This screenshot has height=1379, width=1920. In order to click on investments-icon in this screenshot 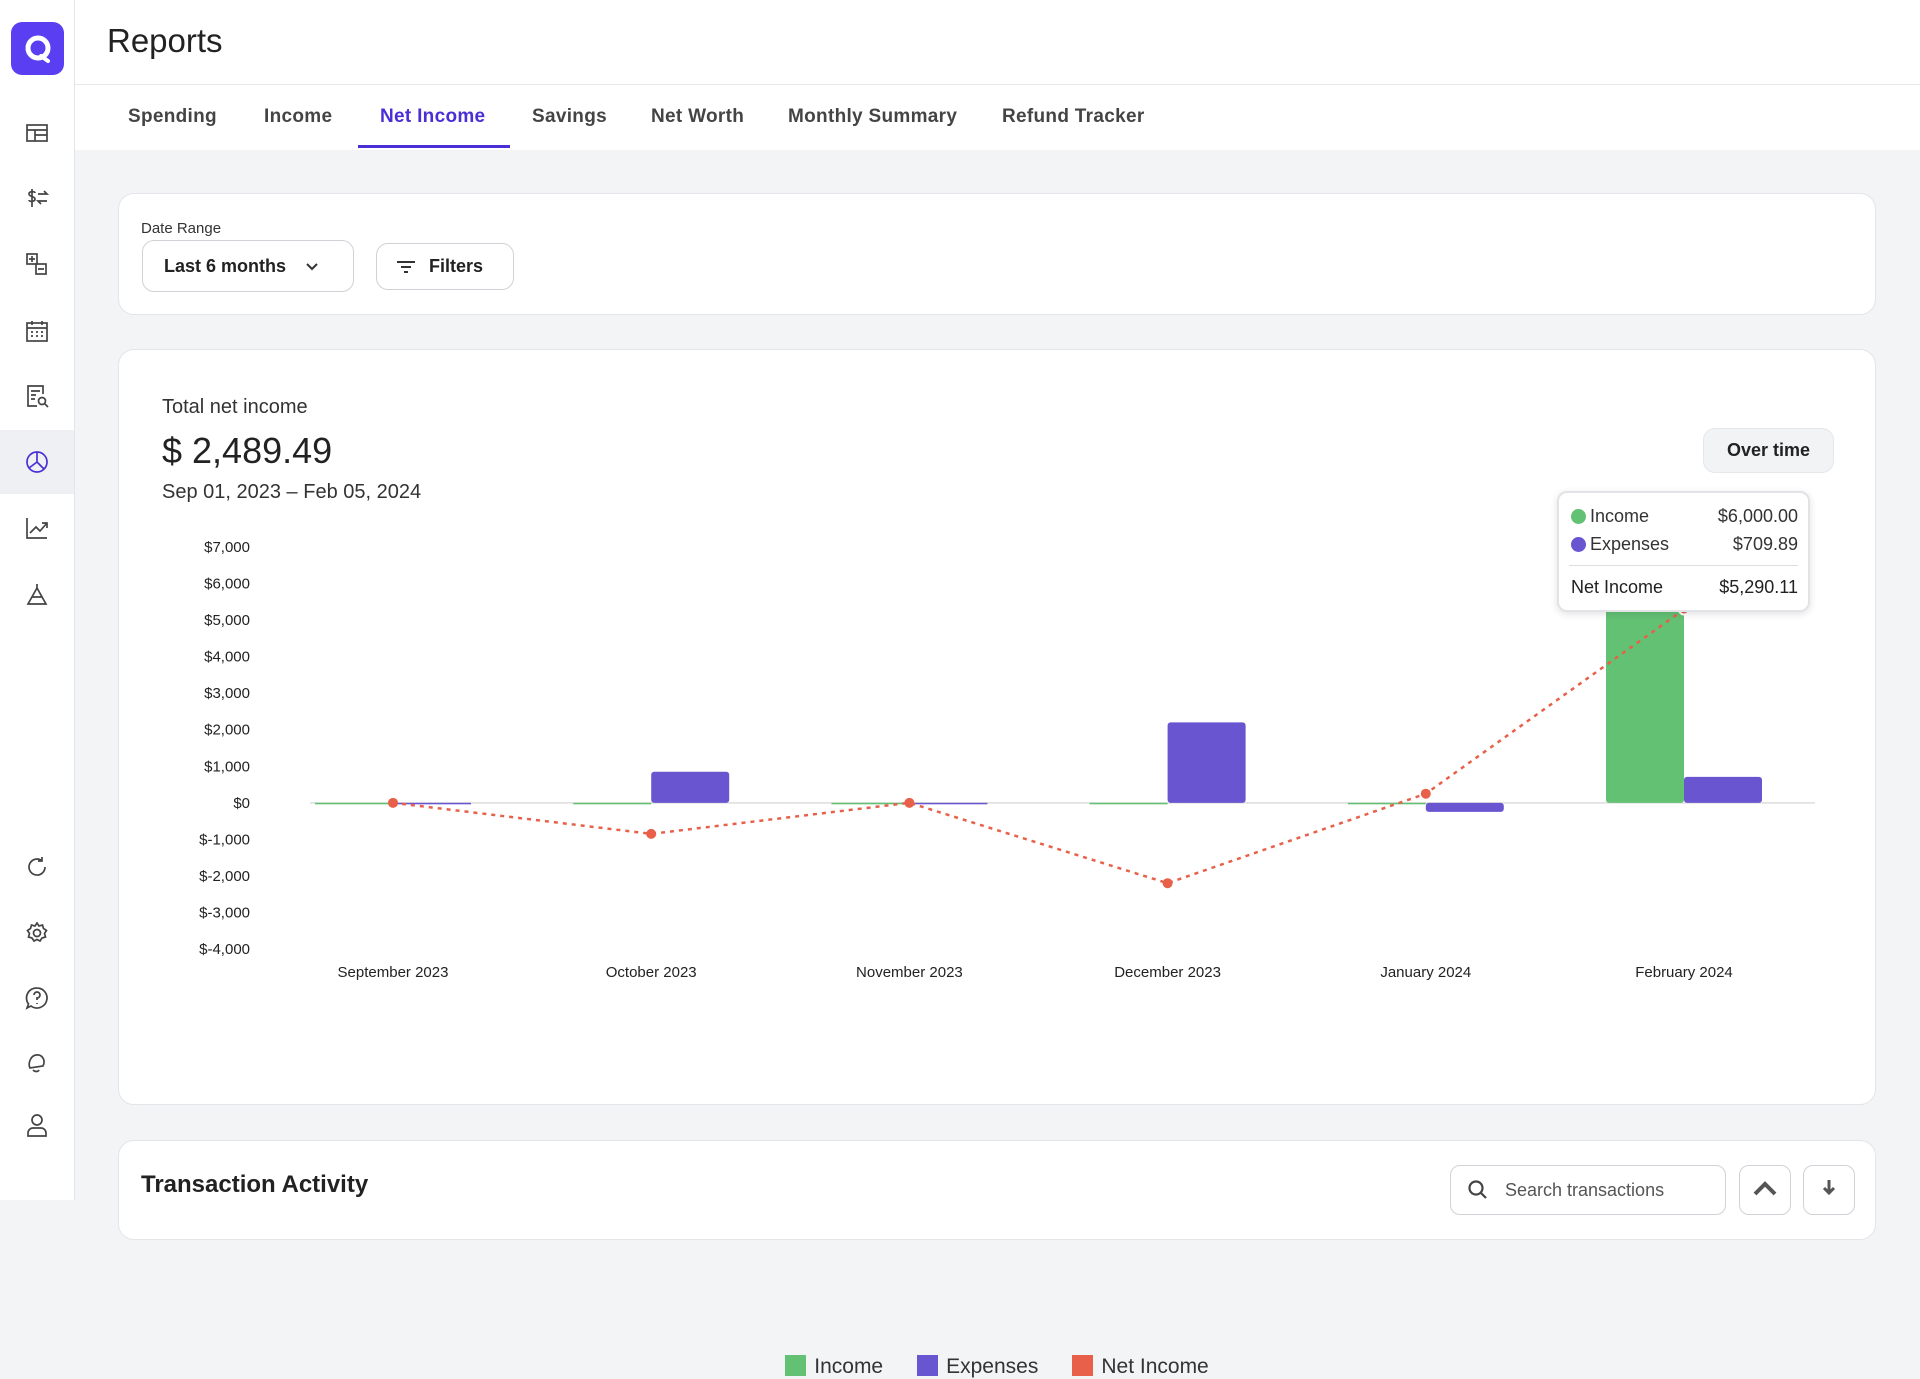, I will do `click(37, 528)`.